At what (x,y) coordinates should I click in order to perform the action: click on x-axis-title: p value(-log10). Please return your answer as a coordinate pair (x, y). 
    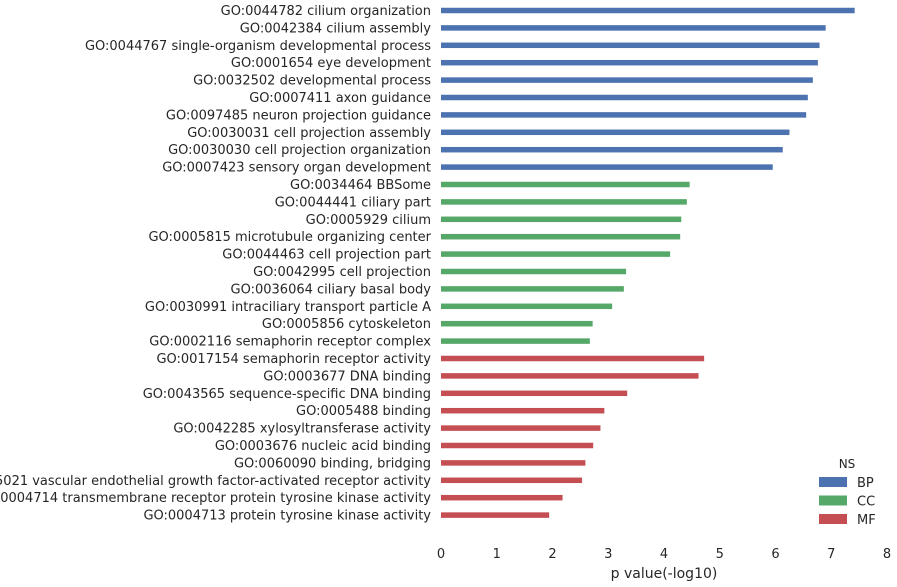
    Looking at the image, I should click on (664, 574).